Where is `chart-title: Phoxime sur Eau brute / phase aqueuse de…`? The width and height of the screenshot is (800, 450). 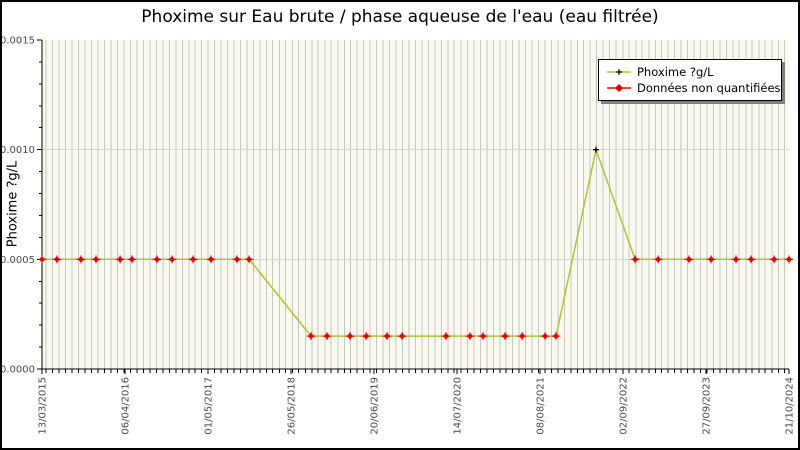 chart-title: Phoxime sur Eau brute / phase aqueuse de… is located at coordinates (400, 17).